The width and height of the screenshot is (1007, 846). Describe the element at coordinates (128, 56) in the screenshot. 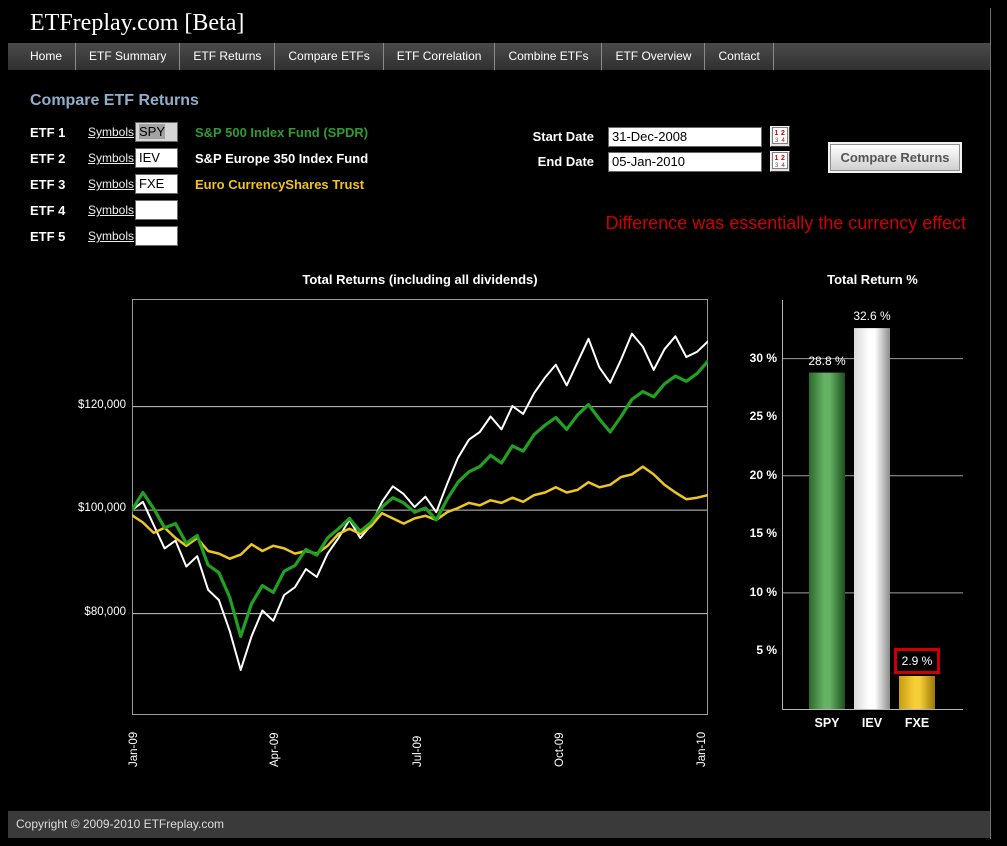

I see `nav-item-etf-summary: ETF Summary` at that location.